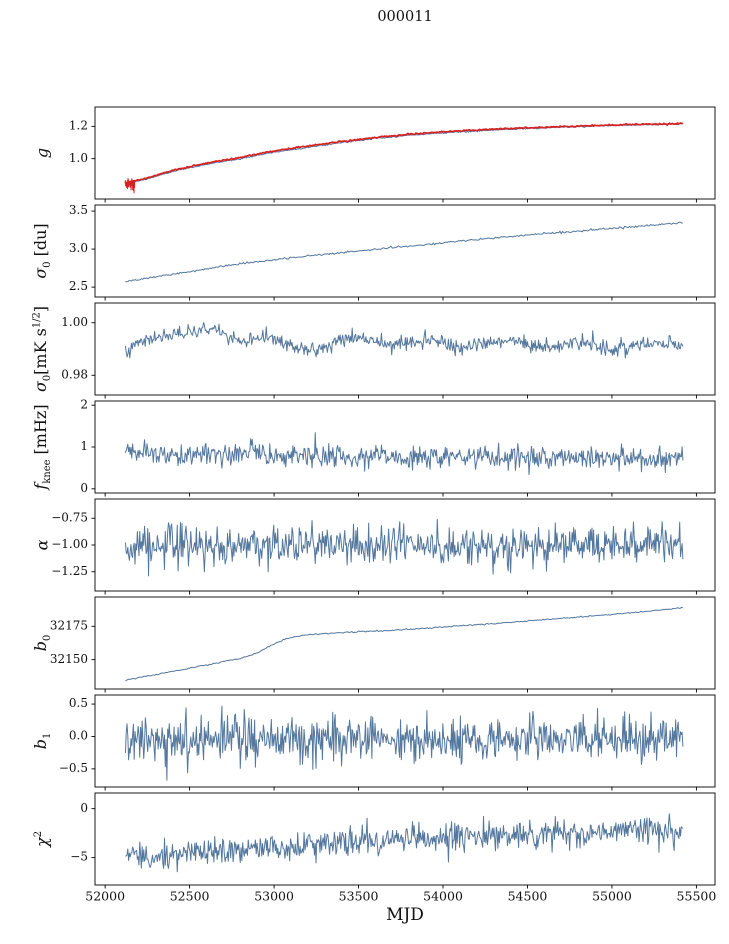  Describe the element at coordinates (42, 839) in the screenshot. I see `ylabel-chi2: χ2` at that location.